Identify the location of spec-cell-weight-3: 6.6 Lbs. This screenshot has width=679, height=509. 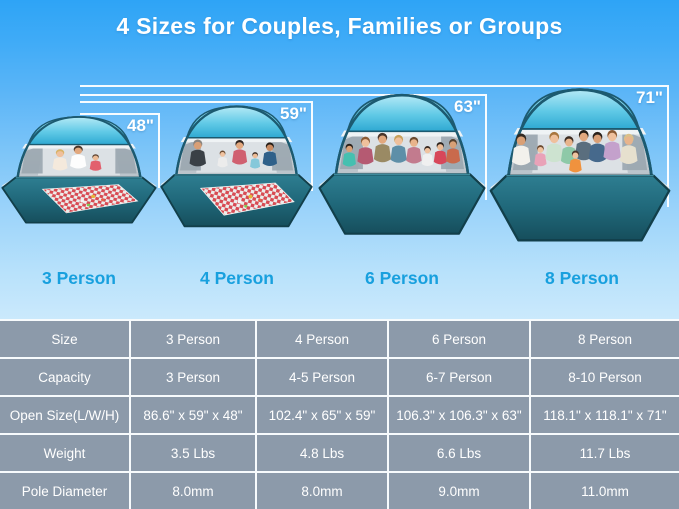
(459, 453).